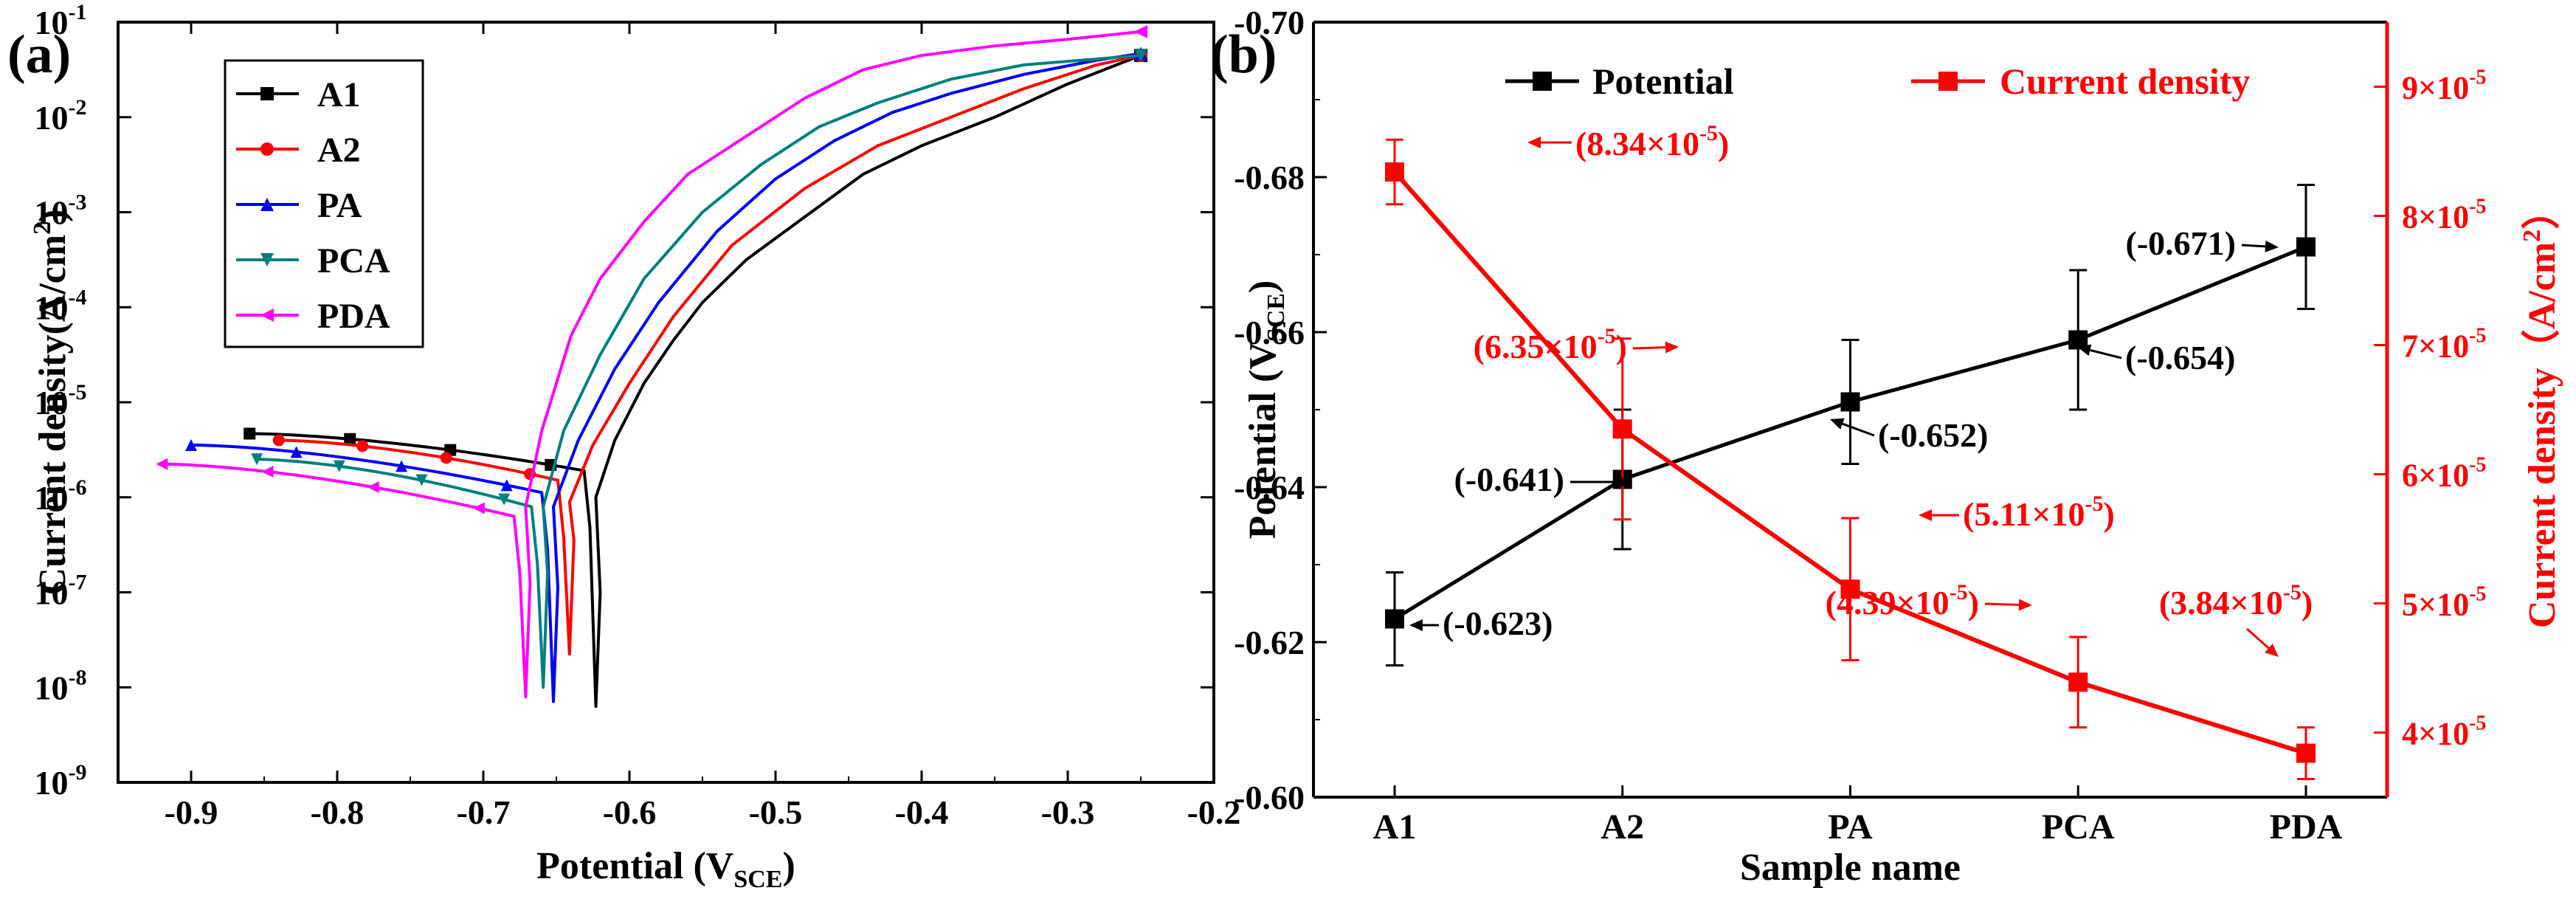 This screenshot has width=2576, height=899. What do you see at coordinates (484, 812) in the screenshot?
I see `x-tick-label-a: -0.7` at bounding box center [484, 812].